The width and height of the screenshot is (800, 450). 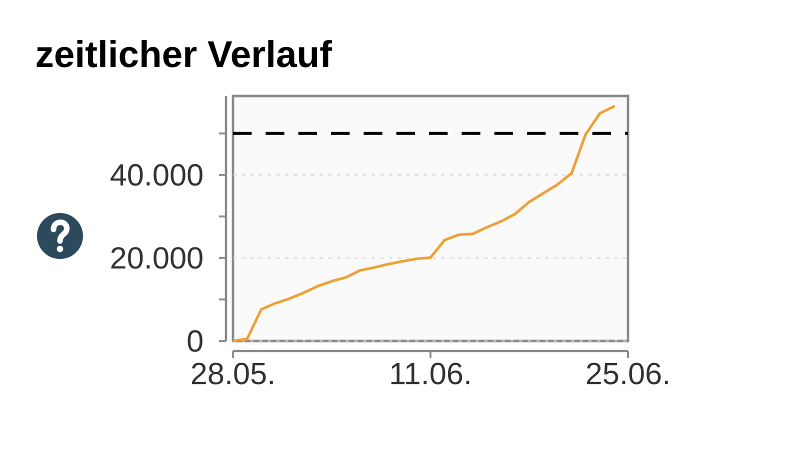 What do you see at coordinates (156, 175) in the screenshot?
I see `y-tick-label: 40.000` at bounding box center [156, 175].